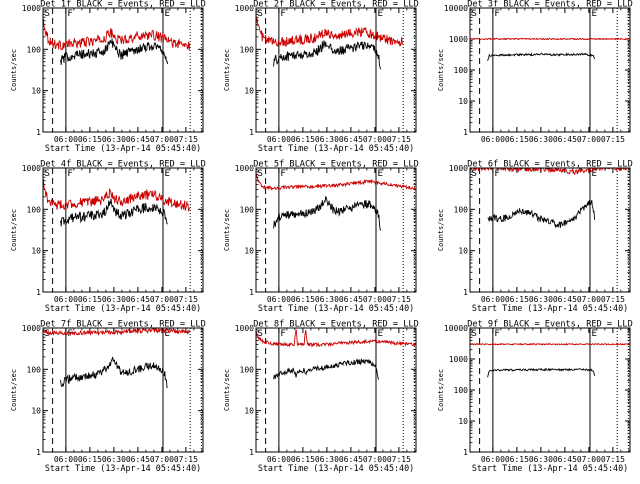 Image resolution: width=640 pixels, height=484 pixels. I want to click on y-tick-label: 10000, so click(456, 8).